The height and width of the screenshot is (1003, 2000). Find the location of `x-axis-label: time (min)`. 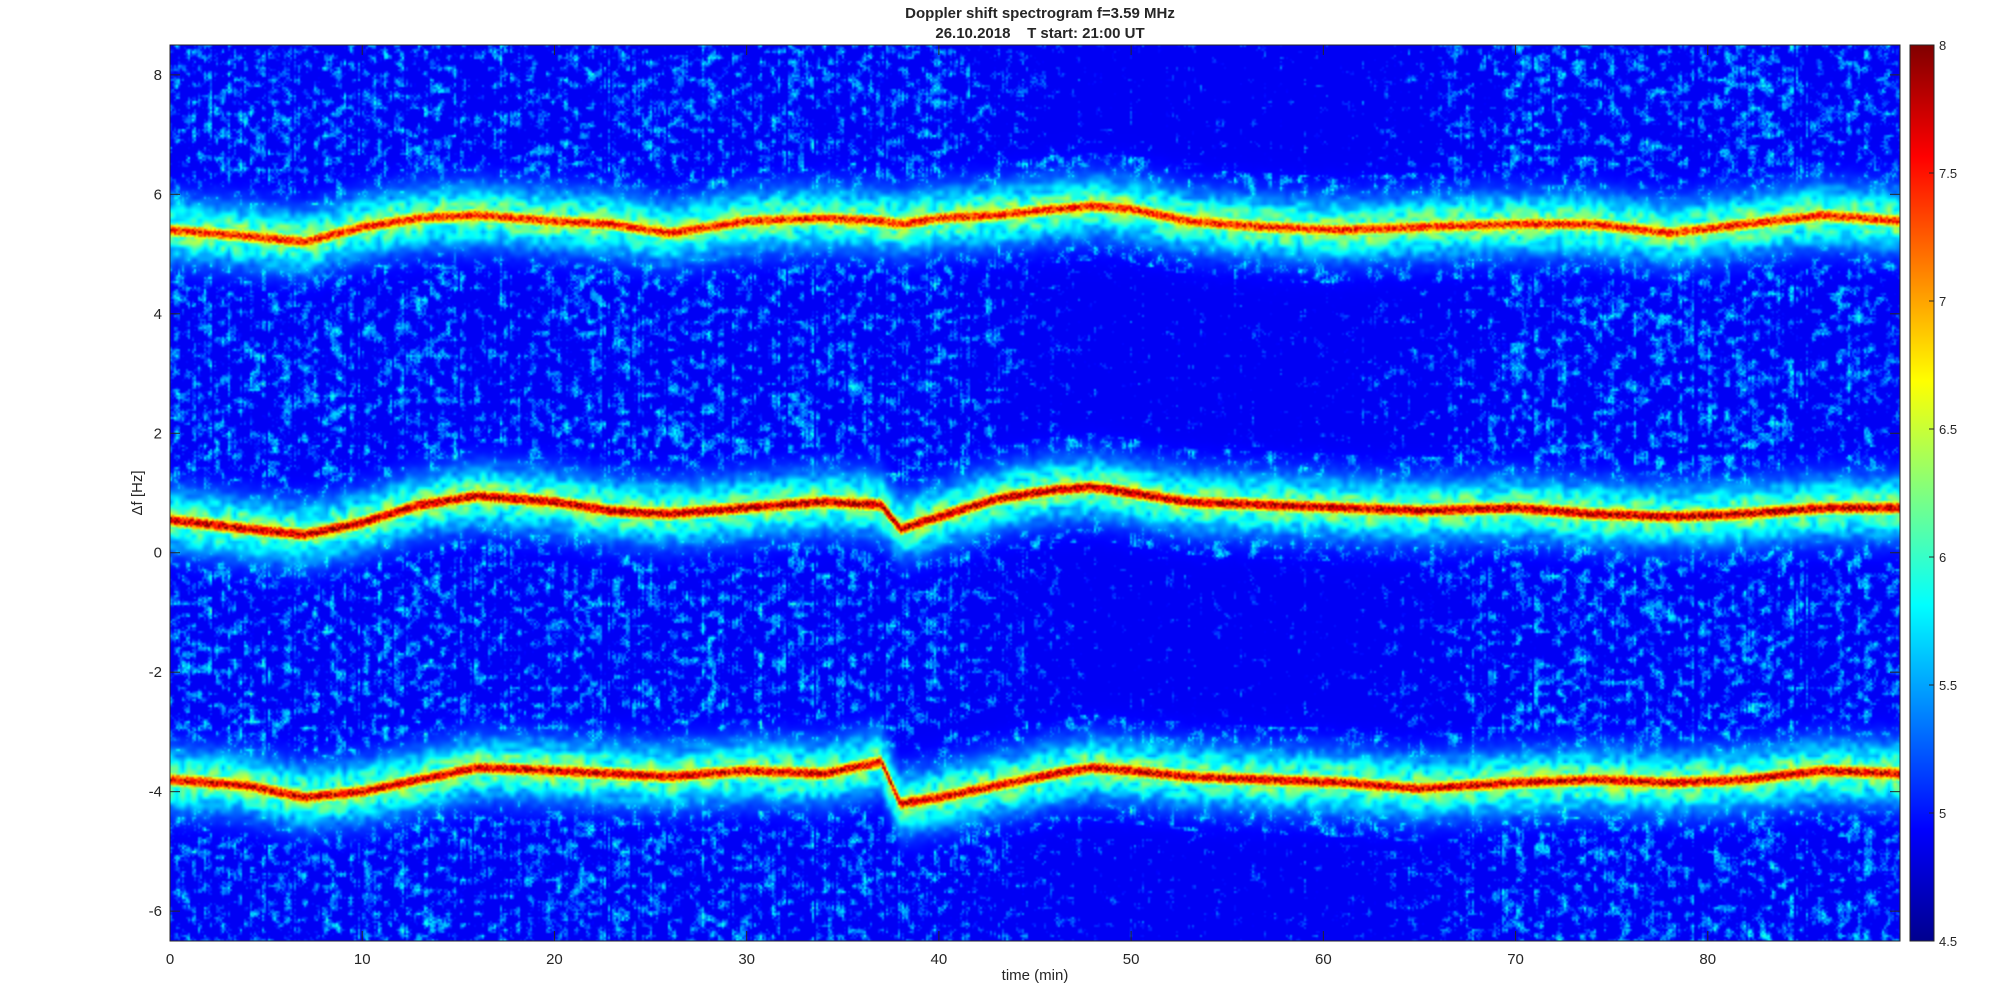

x-axis-label: time (min) is located at coordinates (1035, 975).